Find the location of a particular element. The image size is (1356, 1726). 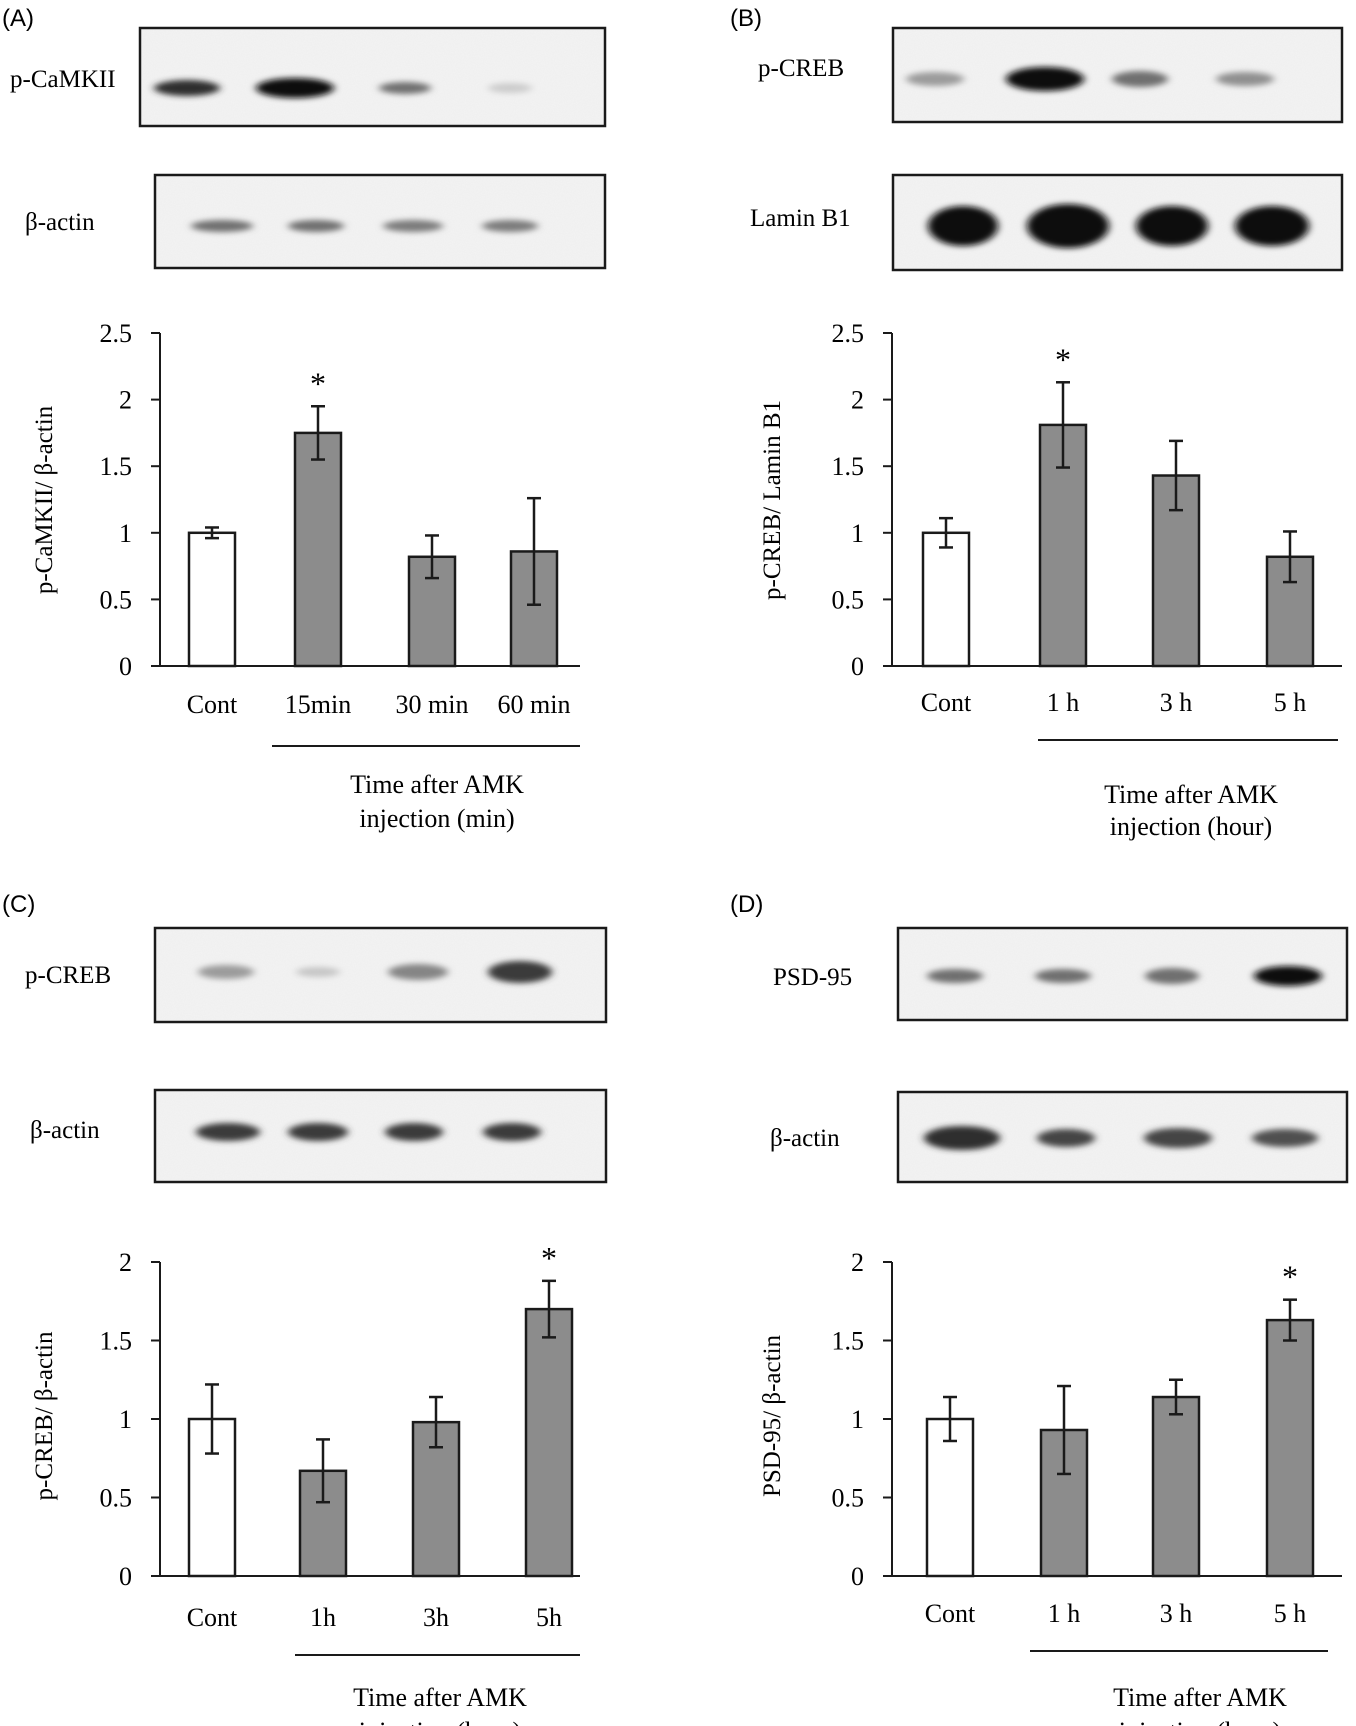

panel-label: (B) is located at coordinates (746, 18).